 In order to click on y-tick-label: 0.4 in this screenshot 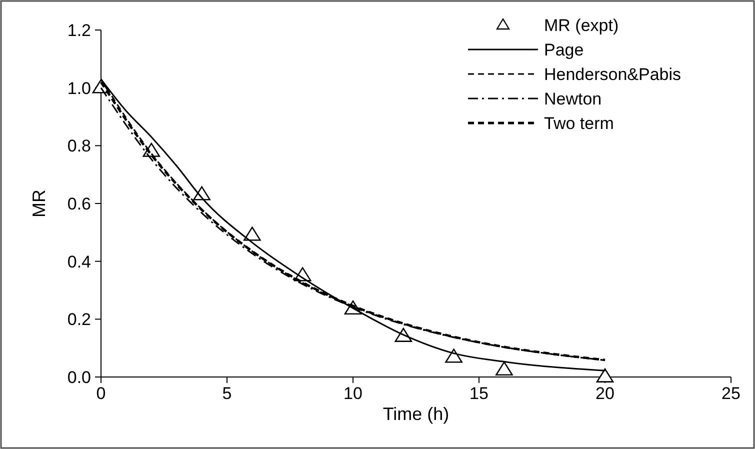, I will do `click(79, 262)`.